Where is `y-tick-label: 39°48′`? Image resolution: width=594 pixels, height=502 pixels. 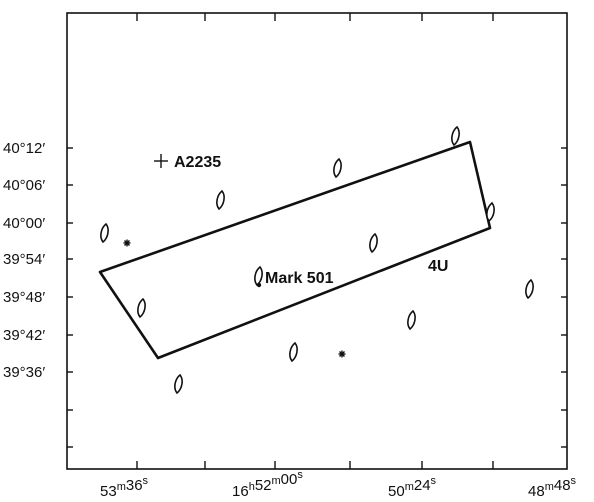
y-tick-label: 39°48′ is located at coordinates (24, 297).